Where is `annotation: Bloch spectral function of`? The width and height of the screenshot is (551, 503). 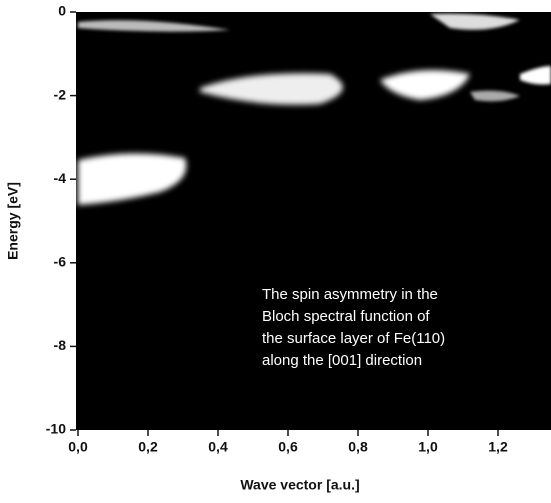
annotation: Bloch spectral function of is located at coordinates (346, 316).